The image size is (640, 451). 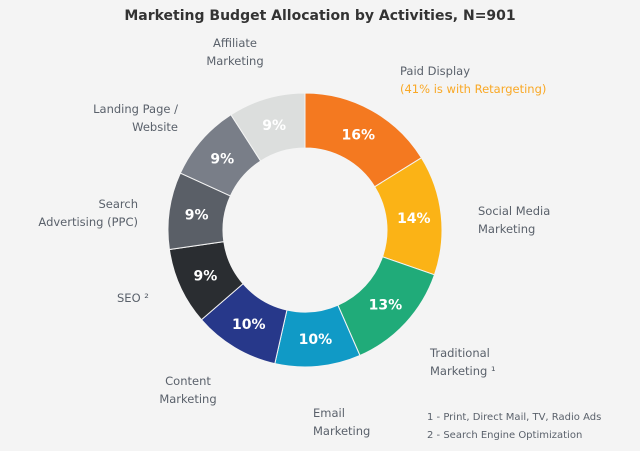 I want to click on slice-value-label: 16%, so click(x=358, y=135).